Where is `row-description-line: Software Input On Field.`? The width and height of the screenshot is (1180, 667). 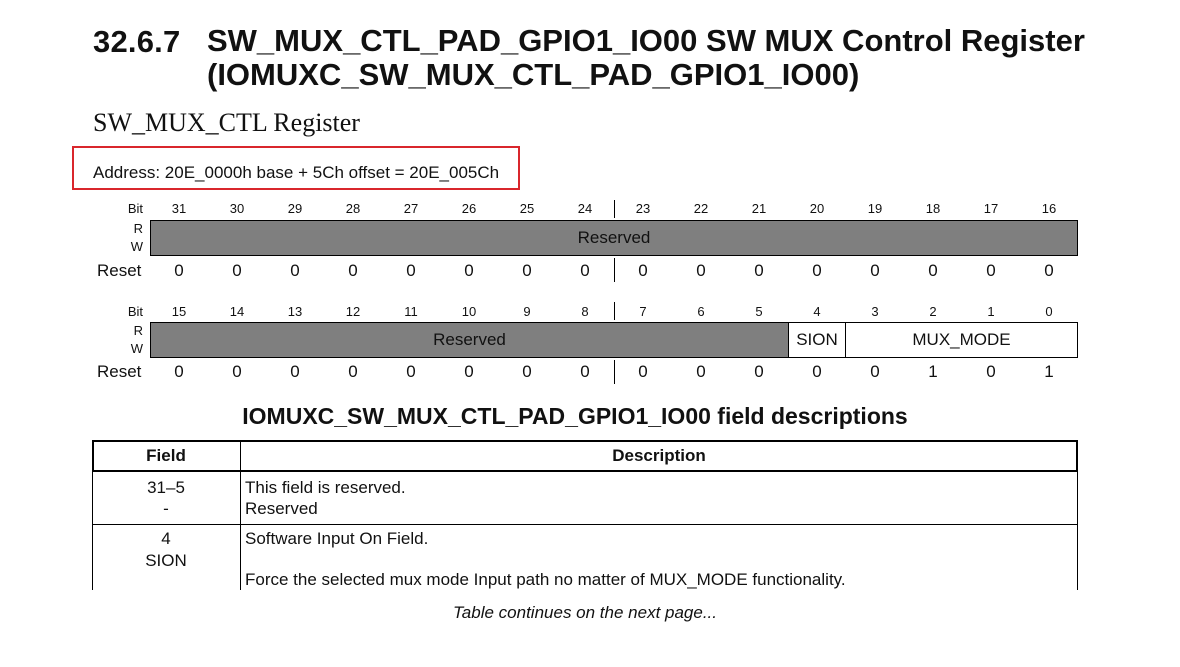
row-description-line: Software Input On Field. is located at coordinates (337, 538).